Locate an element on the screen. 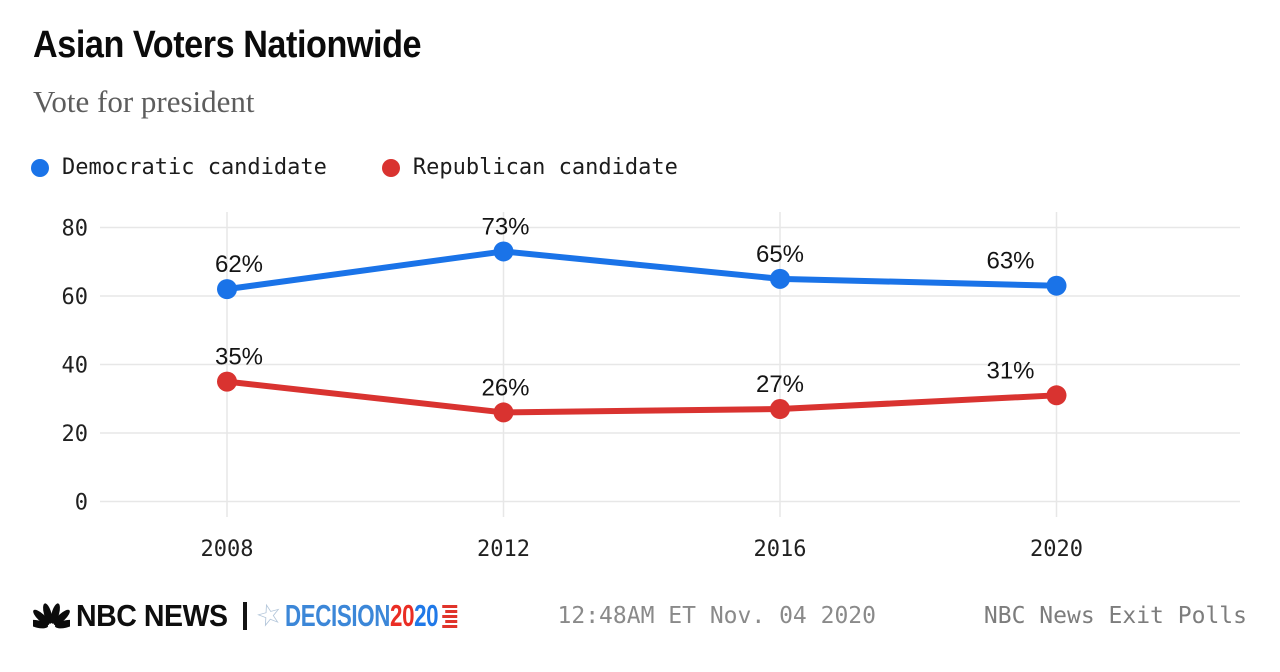 The width and height of the screenshot is (1280, 672). data-point-label: 65% is located at coordinates (780, 254).